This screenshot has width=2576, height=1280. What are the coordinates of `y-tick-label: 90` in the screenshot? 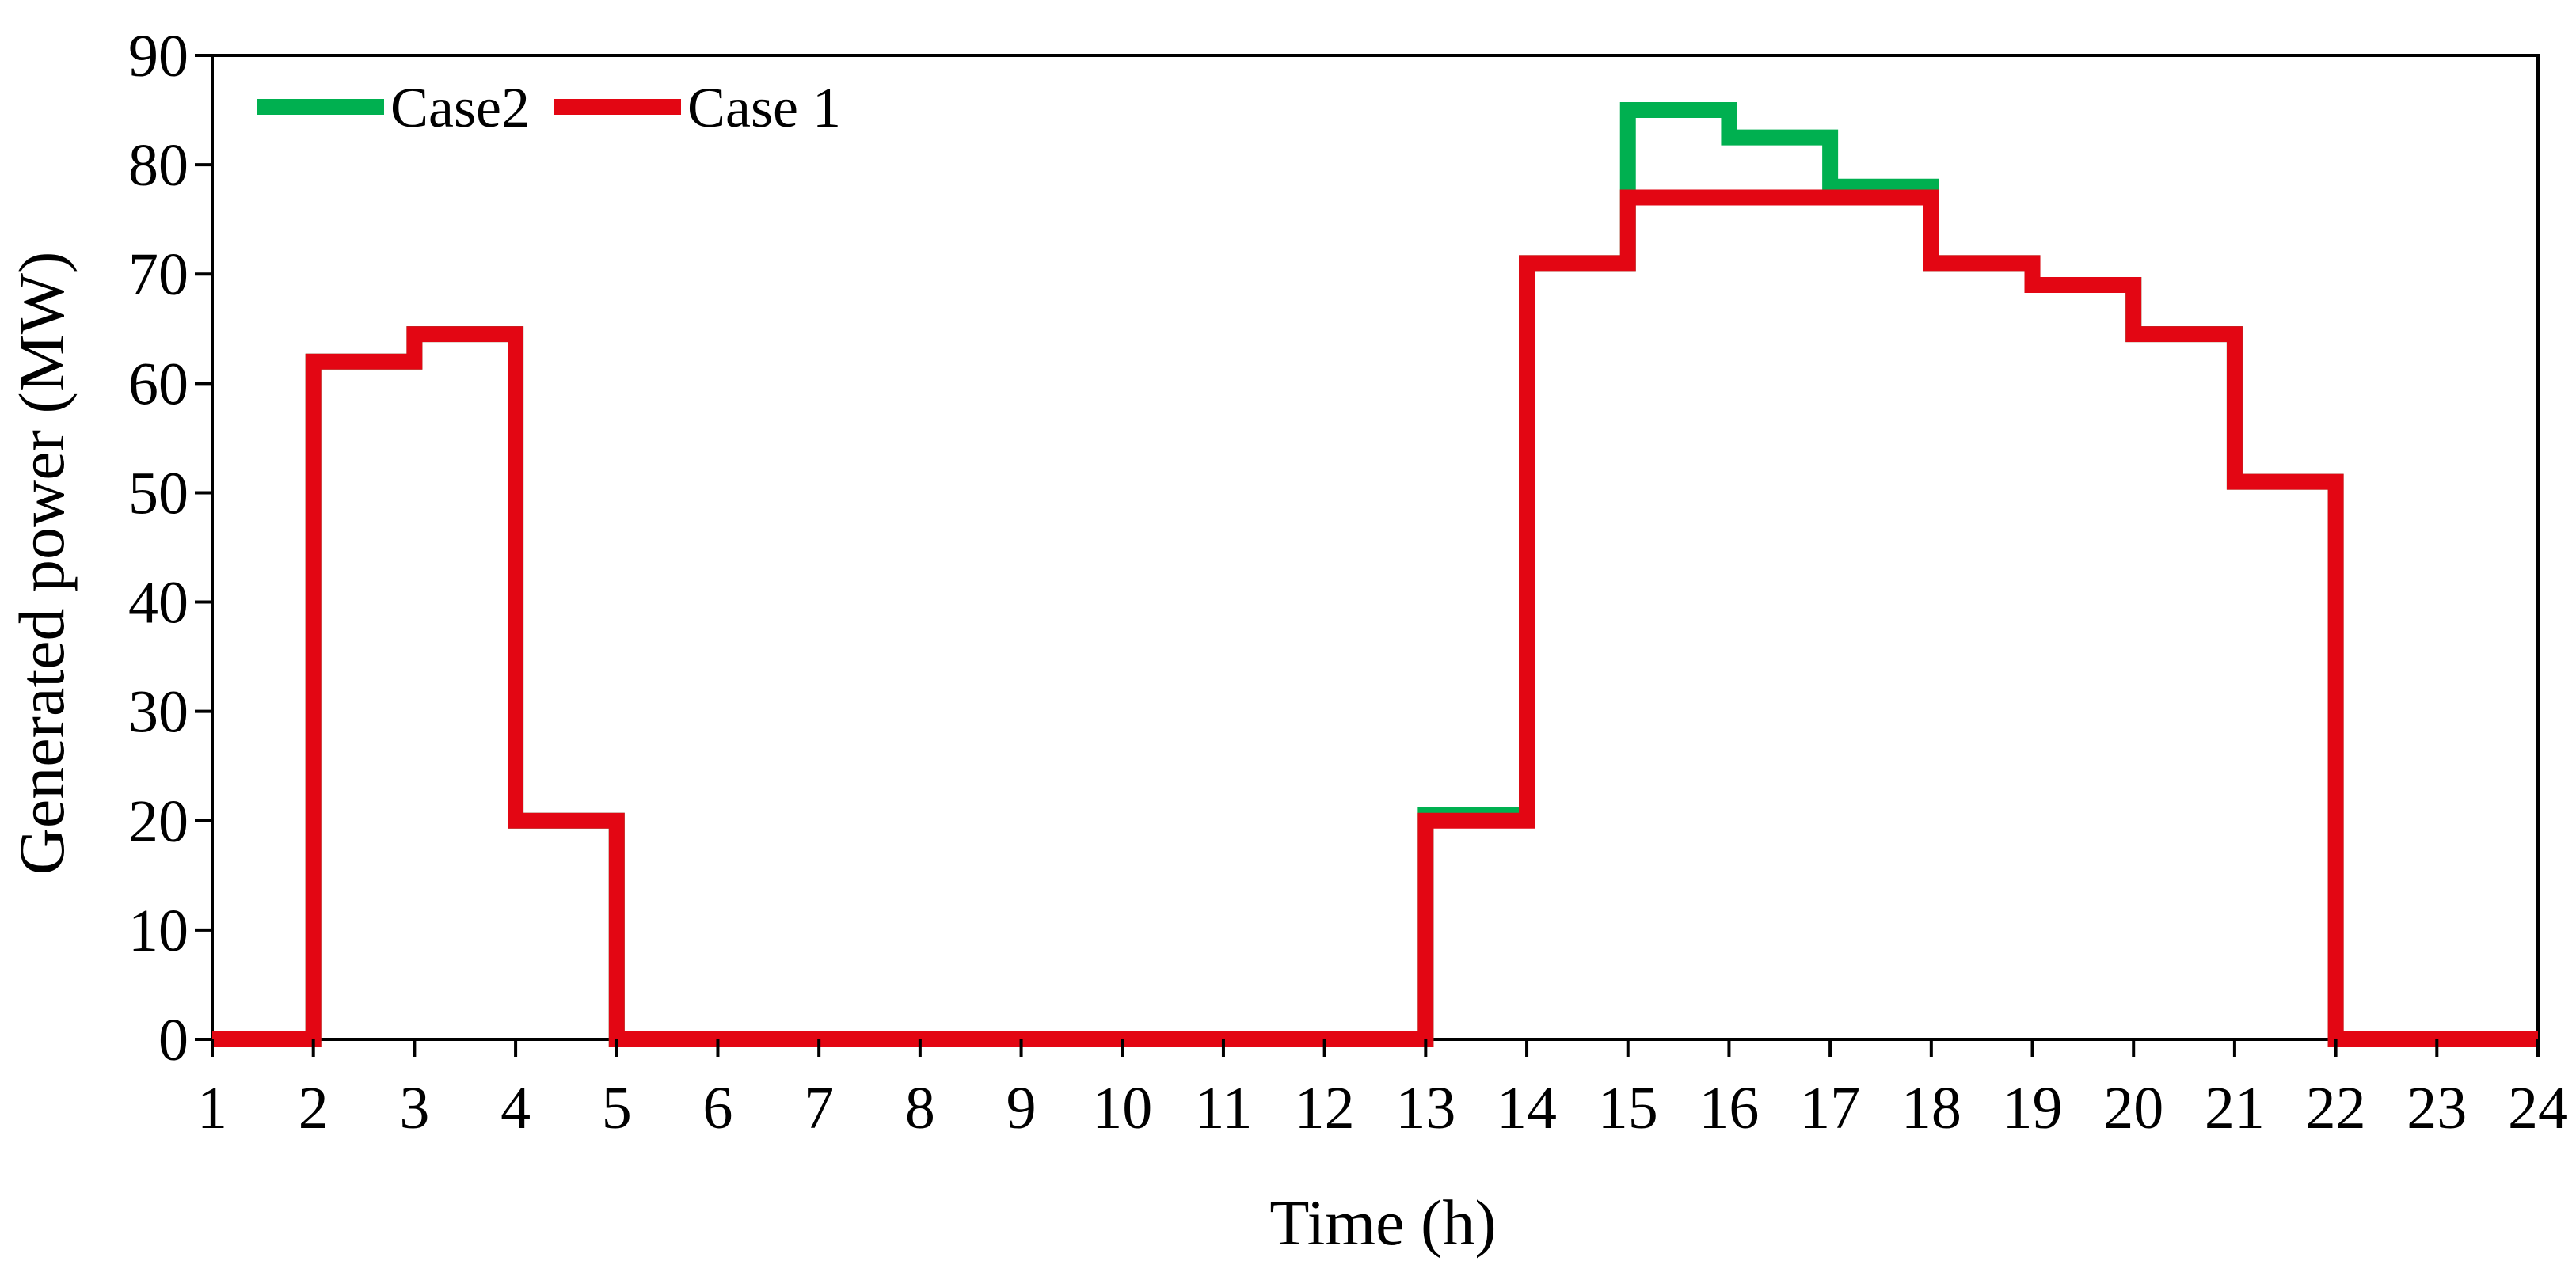 It's located at (158, 56).